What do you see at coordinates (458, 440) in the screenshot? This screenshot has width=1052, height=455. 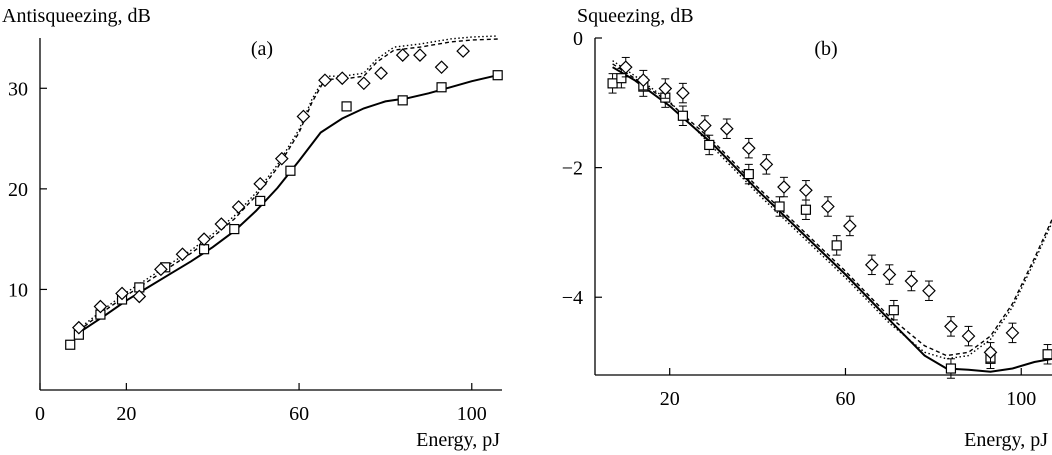 I see `x-axis-title-a: Energy, pJ` at bounding box center [458, 440].